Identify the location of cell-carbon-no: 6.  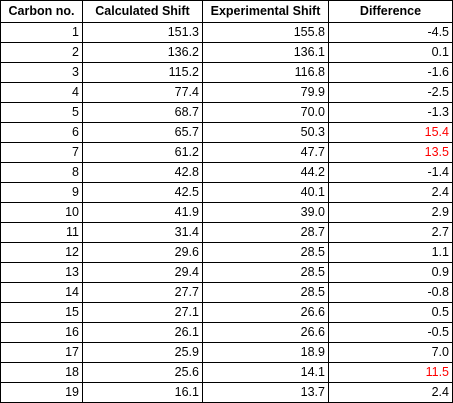
(41, 132).